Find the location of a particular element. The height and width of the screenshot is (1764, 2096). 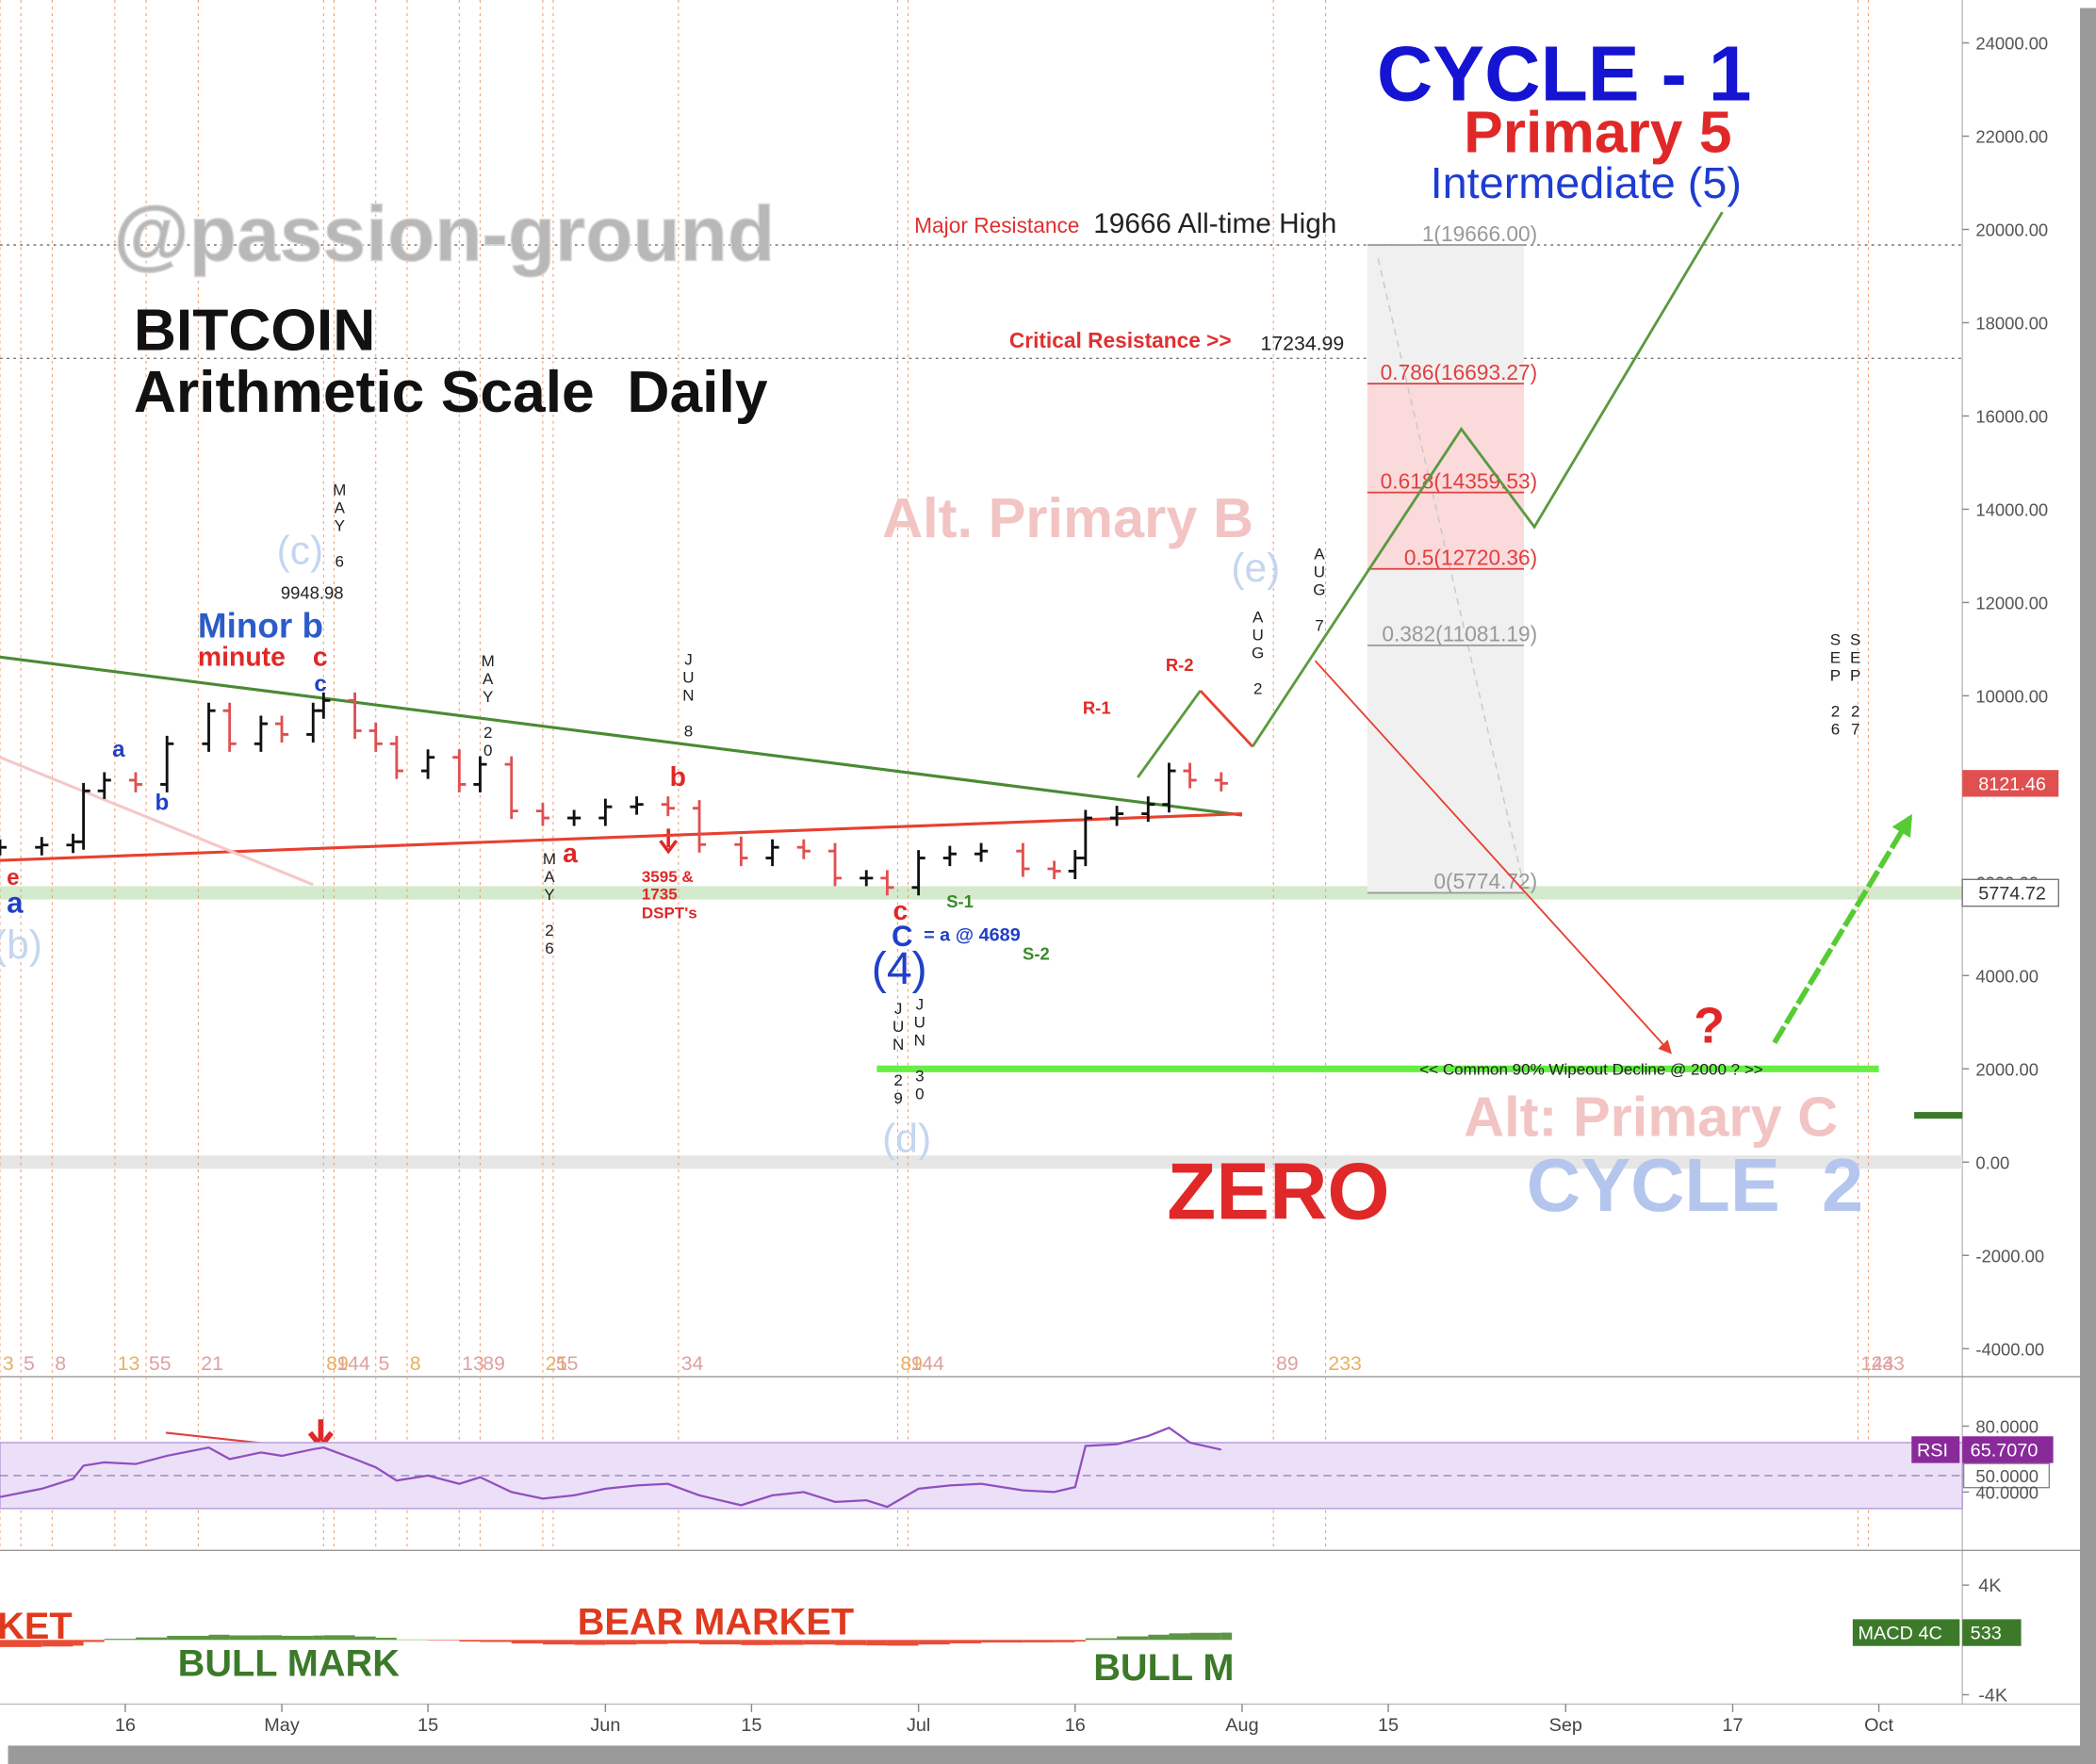

x-tick-label: Oct is located at coordinates (1879, 1726).